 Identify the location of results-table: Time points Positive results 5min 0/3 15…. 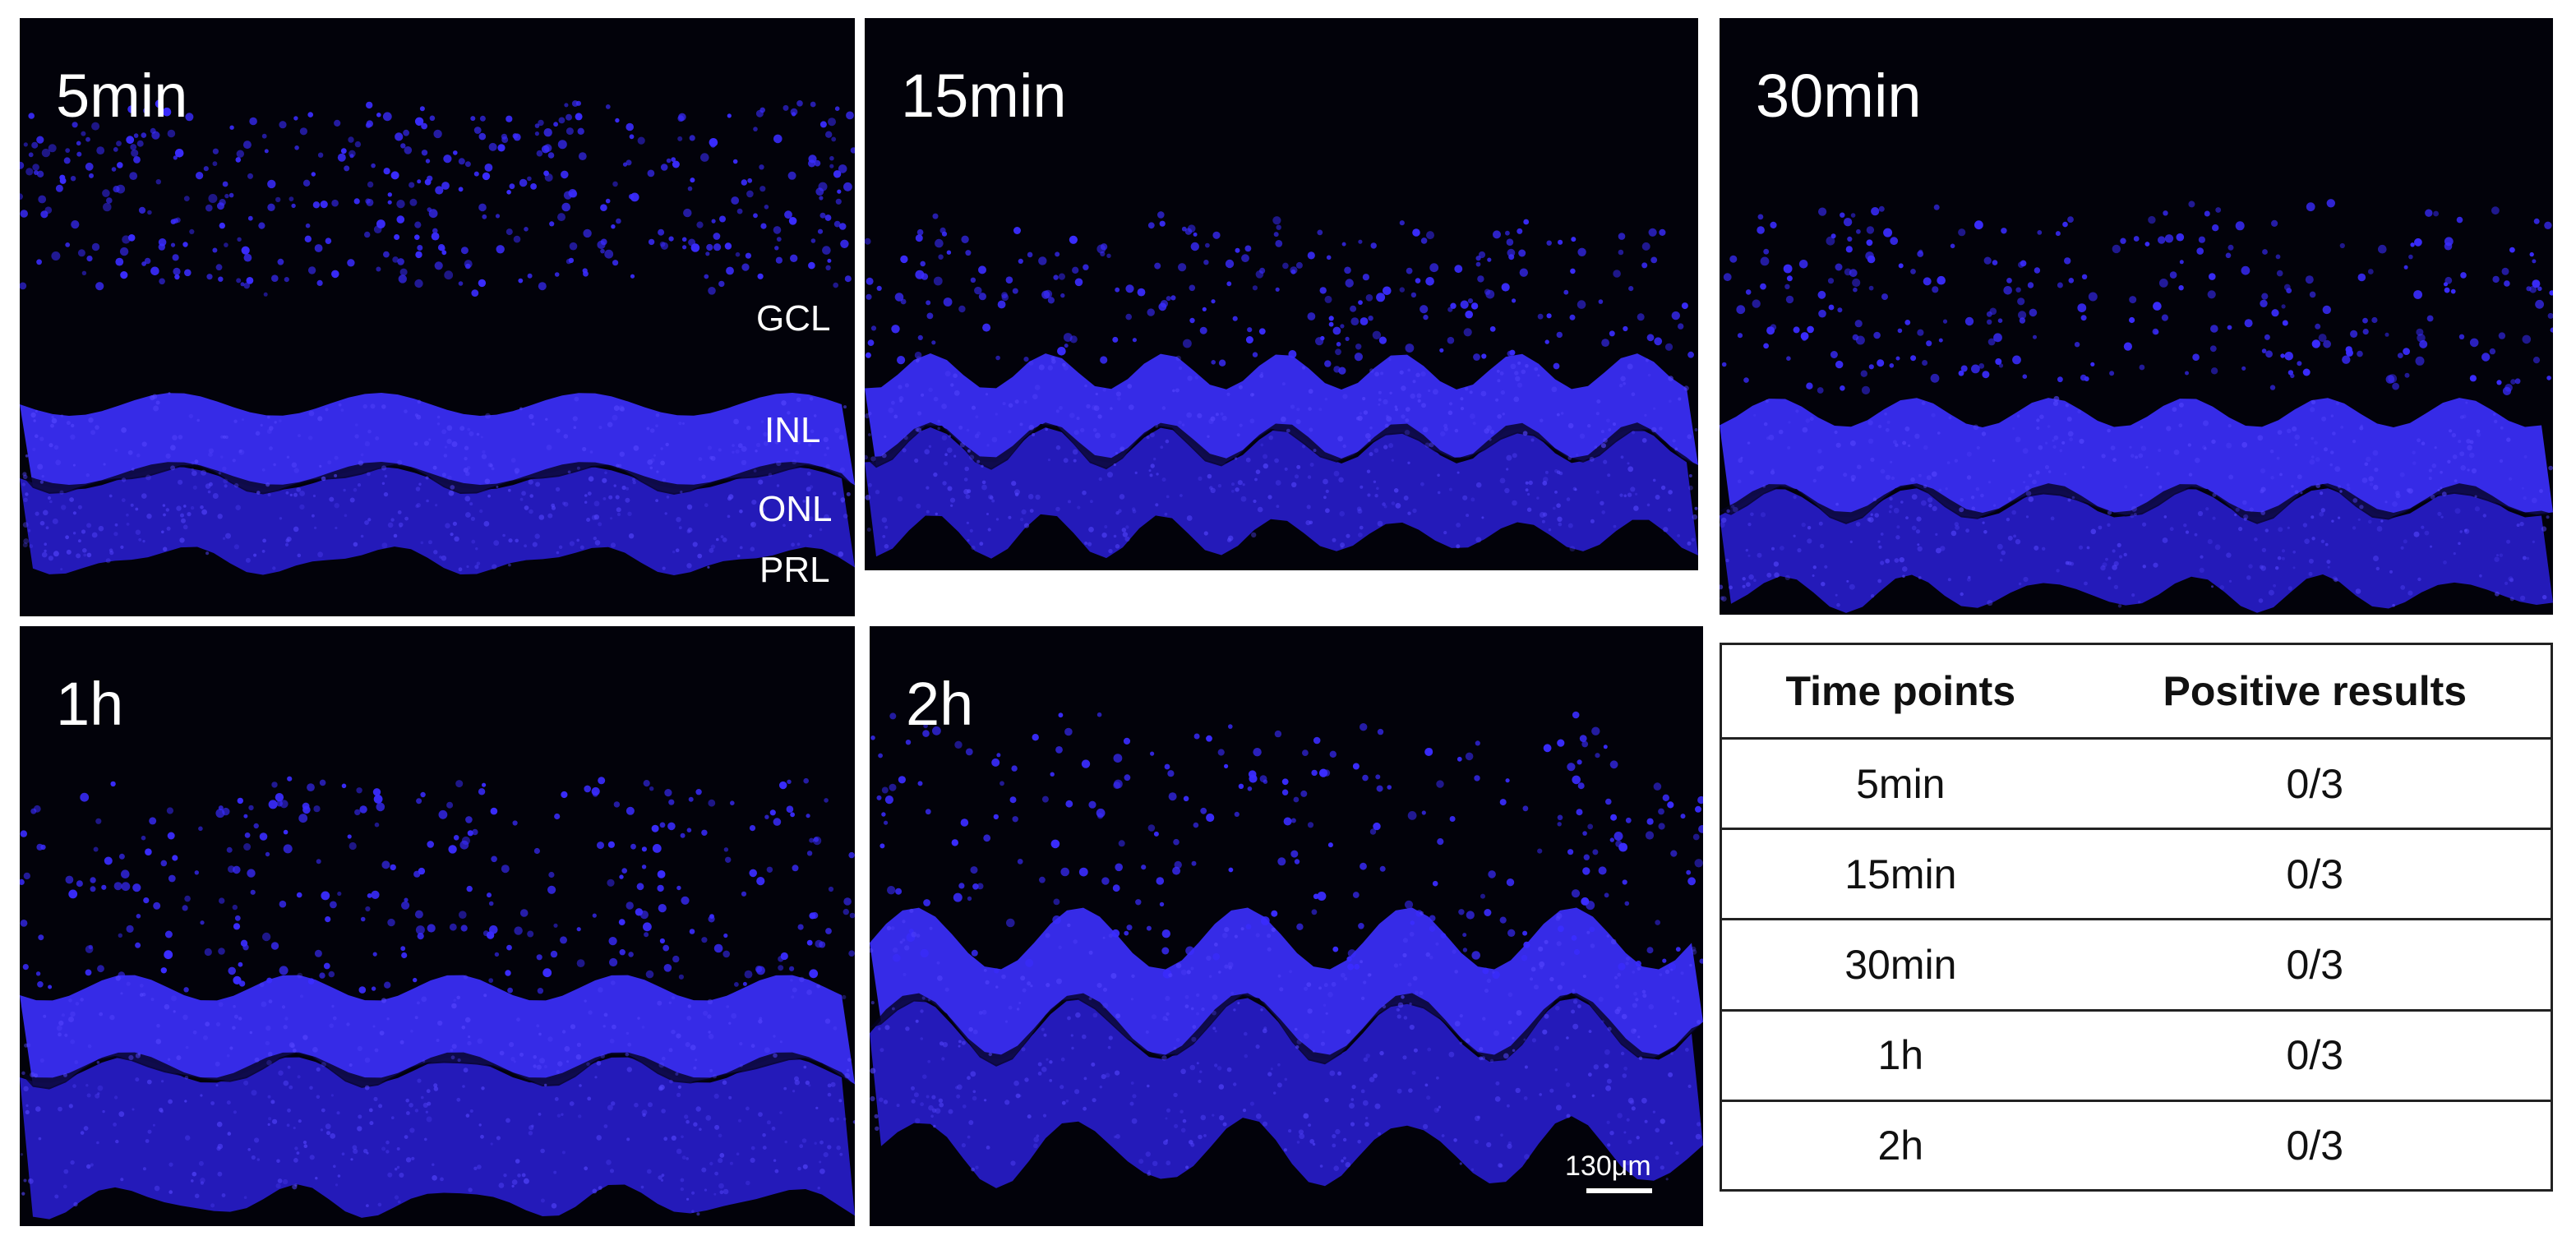
(2137, 917).